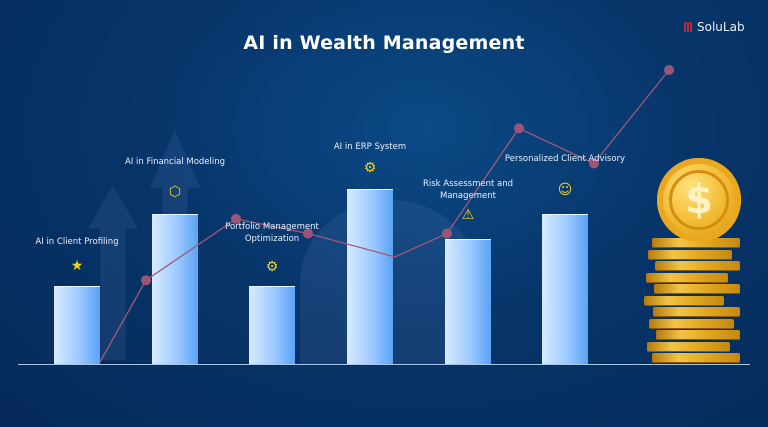  I want to click on advisor-icon: ☺, so click(565, 190).